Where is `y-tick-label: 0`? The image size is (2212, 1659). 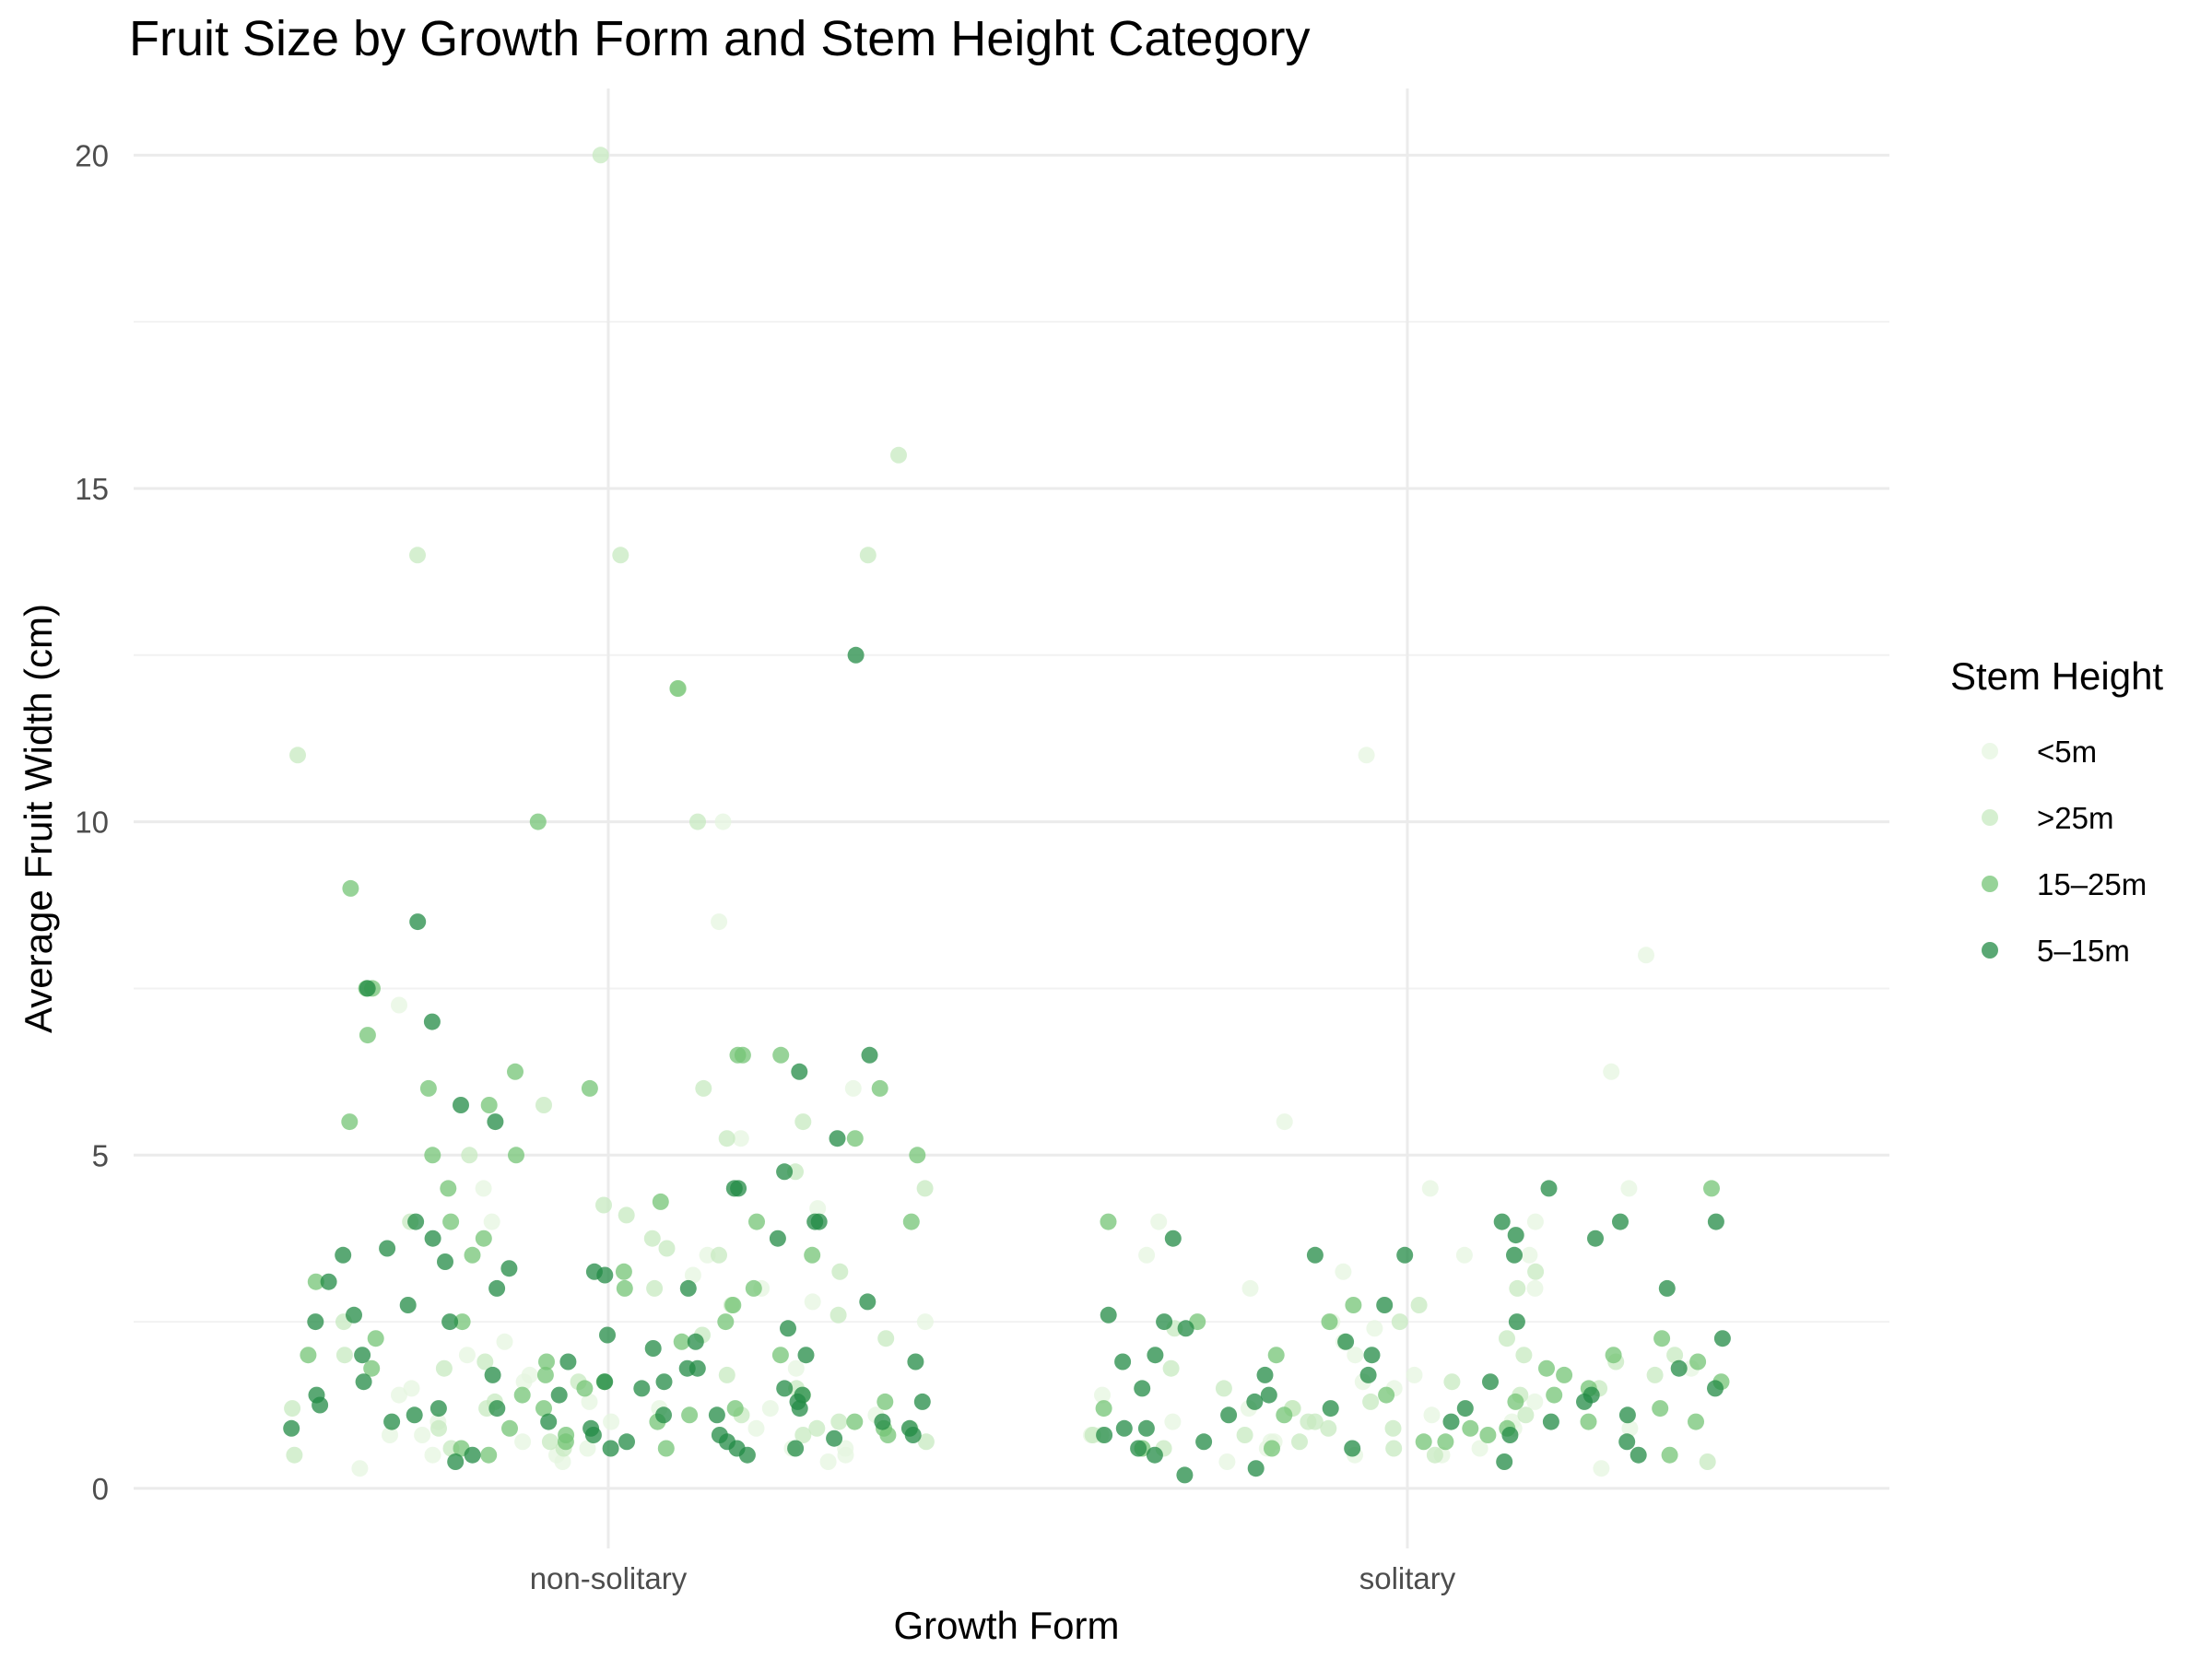 y-tick-label: 0 is located at coordinates (100, 1489).